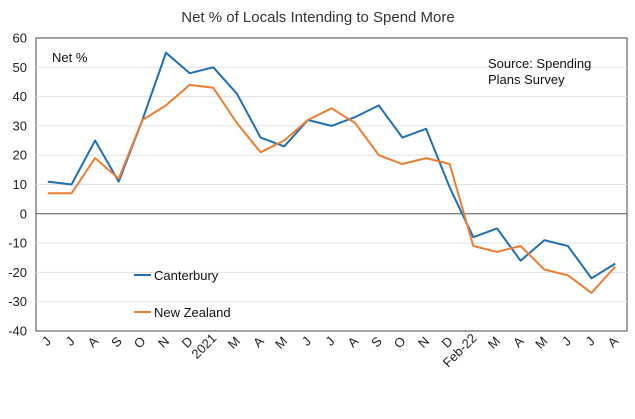  I want to click on y-tick-label: 0, so click(23, 213).